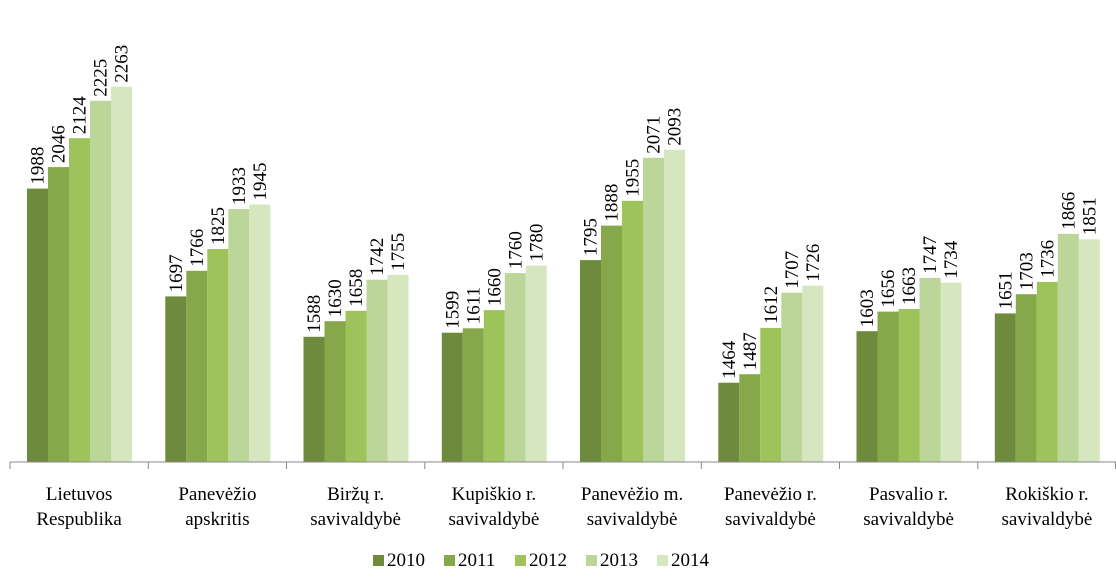  I want to click on data-label-2010-1: 1697, so click(176, 273).